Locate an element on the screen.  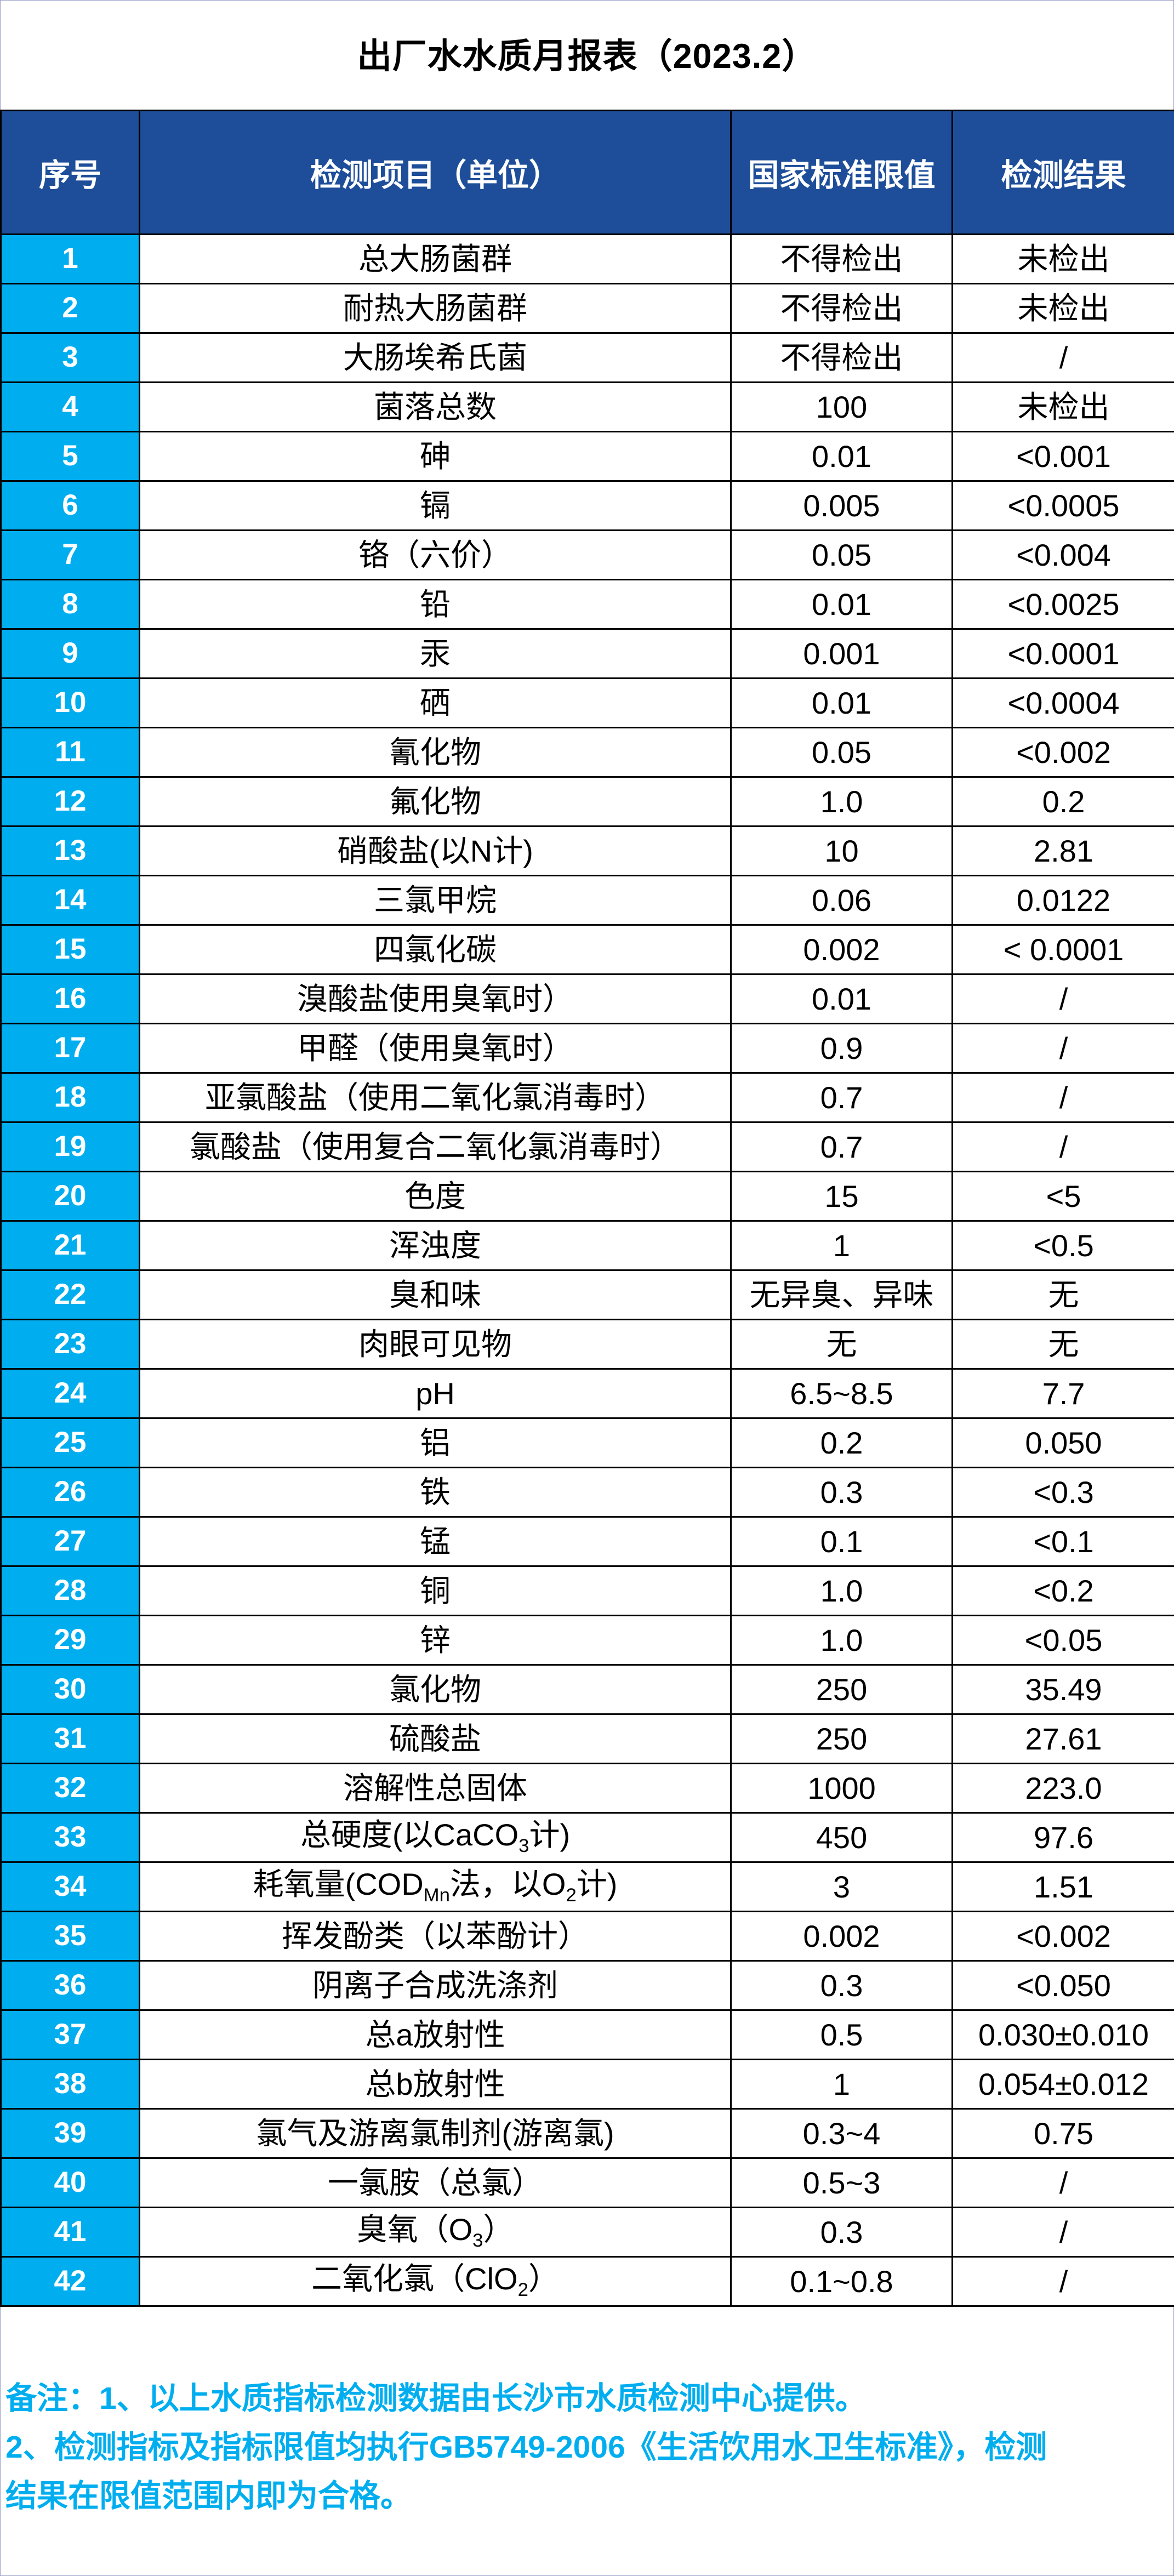
limit-cell: 15 is located at coordinates (841, 1196).